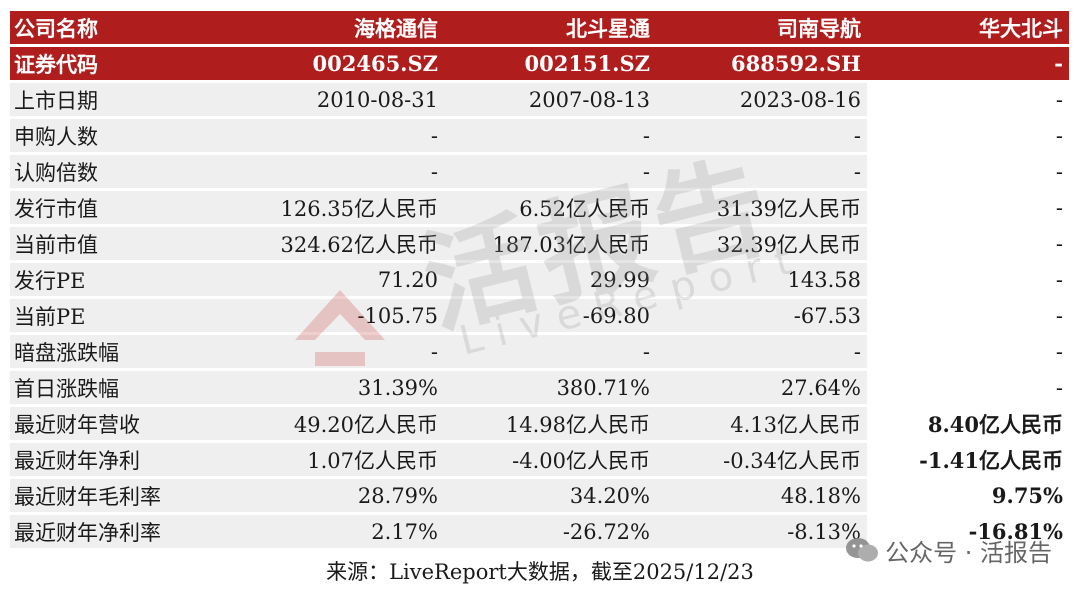 This screenshot has width=1080, height=593. Describe the element at coordinates (115, 531) in the screenshot. I see `row-label: 最近财年净利率` at that location.